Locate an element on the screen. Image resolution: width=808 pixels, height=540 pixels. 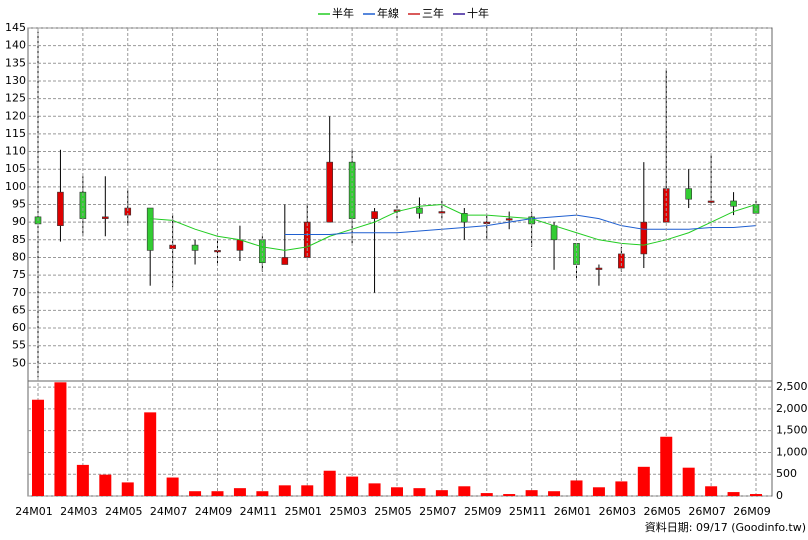
y-tick-label: 55 is located at coordinates (19, 345).